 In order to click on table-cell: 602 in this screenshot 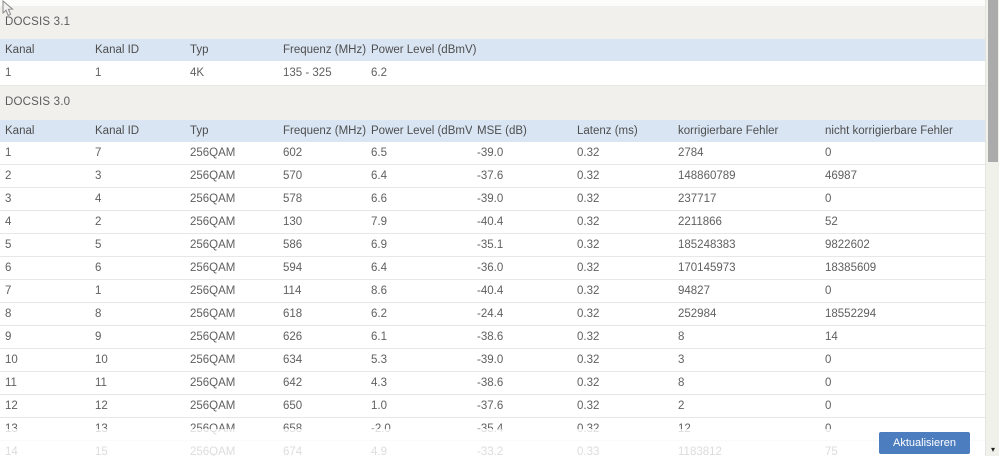, I will do `click(322, 153)`.